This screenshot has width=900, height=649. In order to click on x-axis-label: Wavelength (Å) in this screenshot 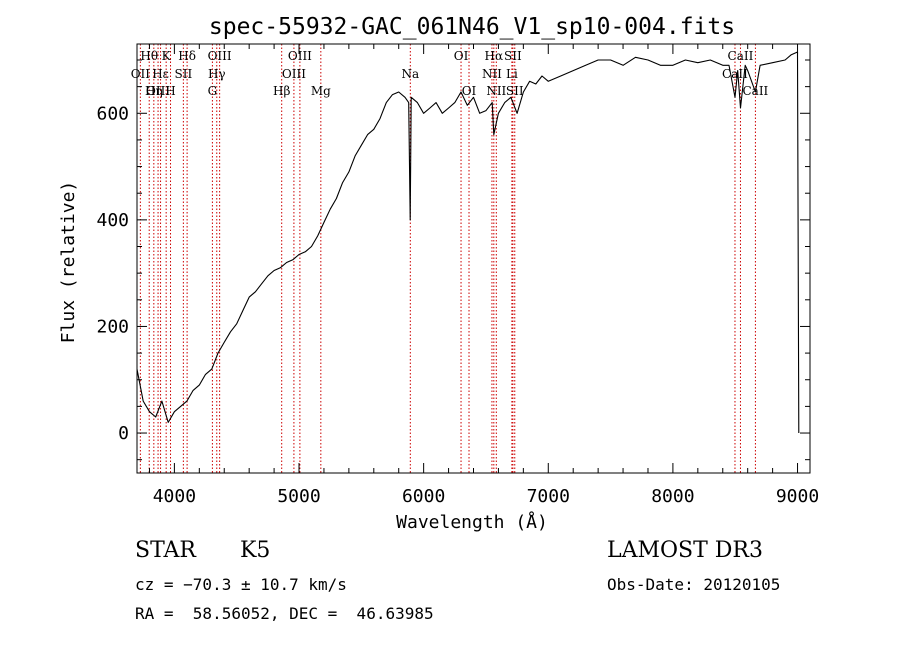, I will do `click(472, 522)`.